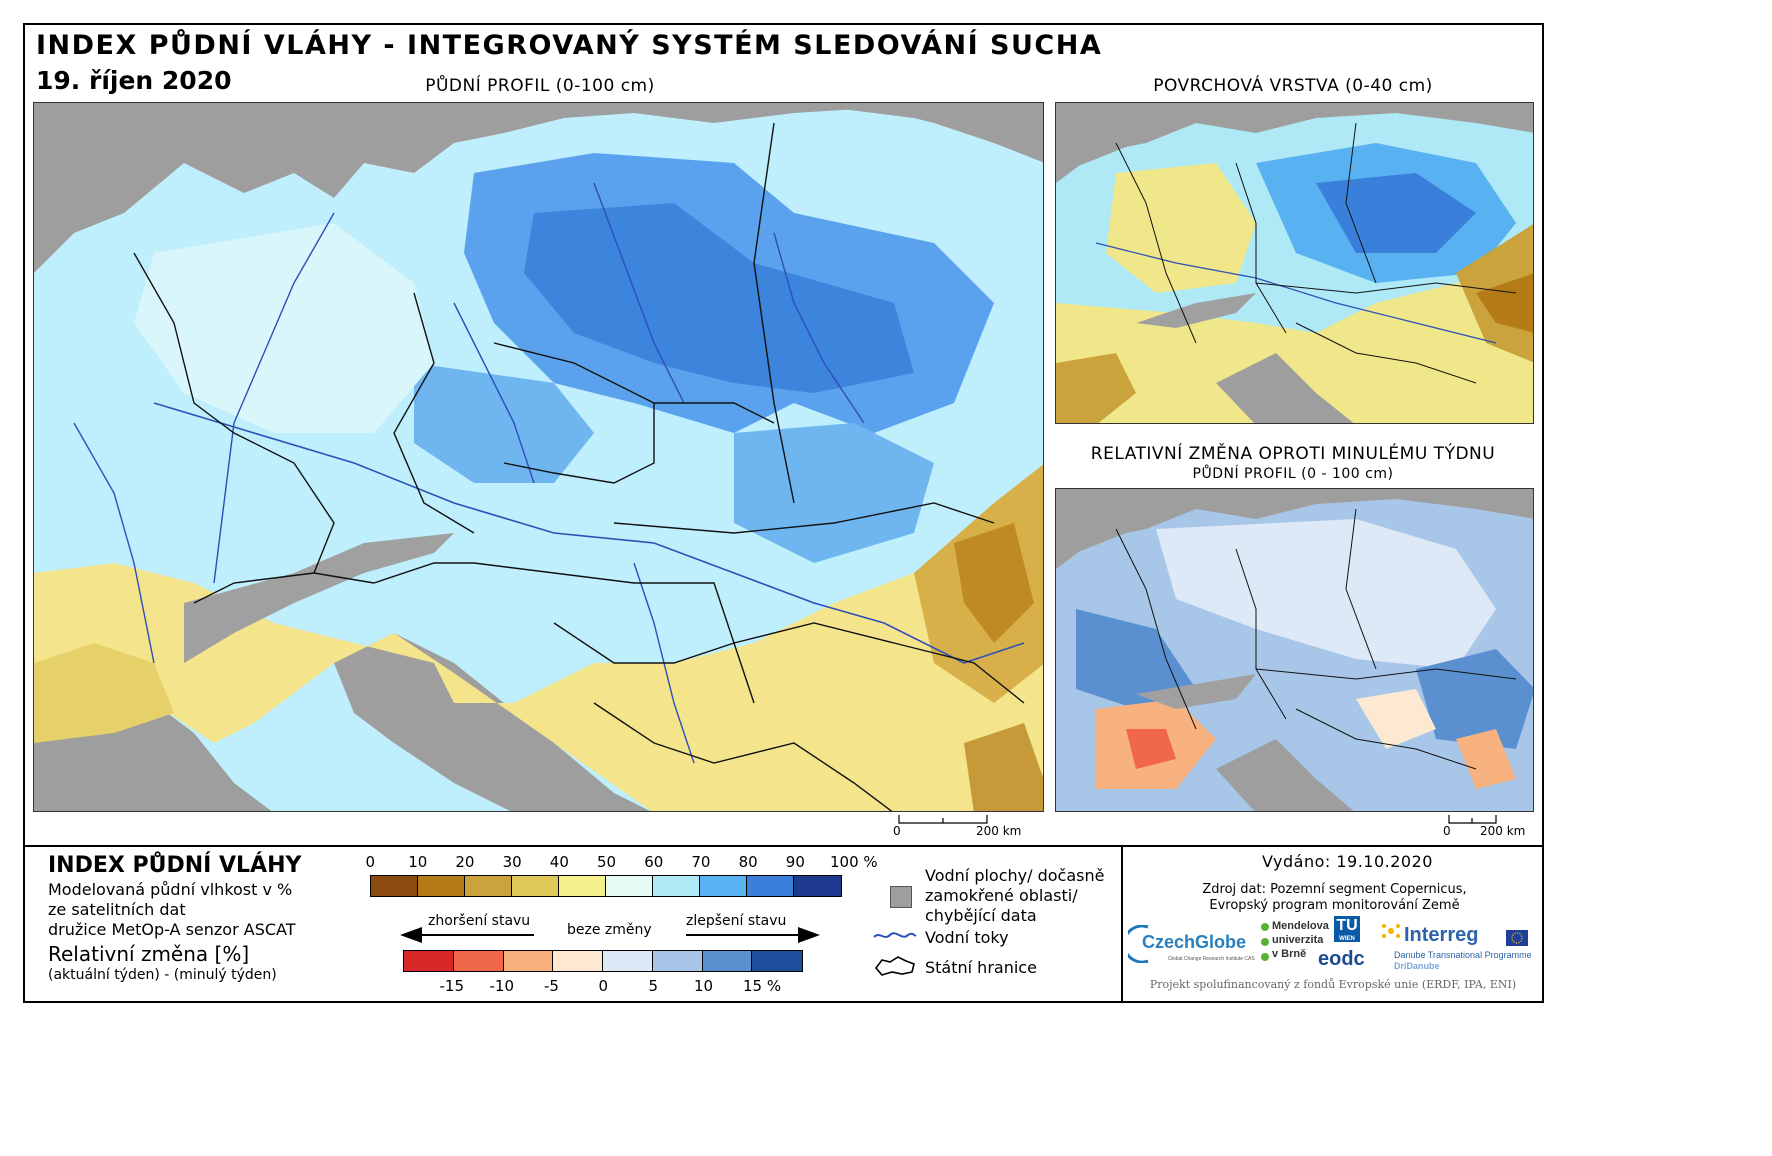 Image resolution: width=1772 pixels, height=1156 pixels. Describe the element at coordinates (894, 966) in the screenshot. I see `border-shape-icon` at that location.